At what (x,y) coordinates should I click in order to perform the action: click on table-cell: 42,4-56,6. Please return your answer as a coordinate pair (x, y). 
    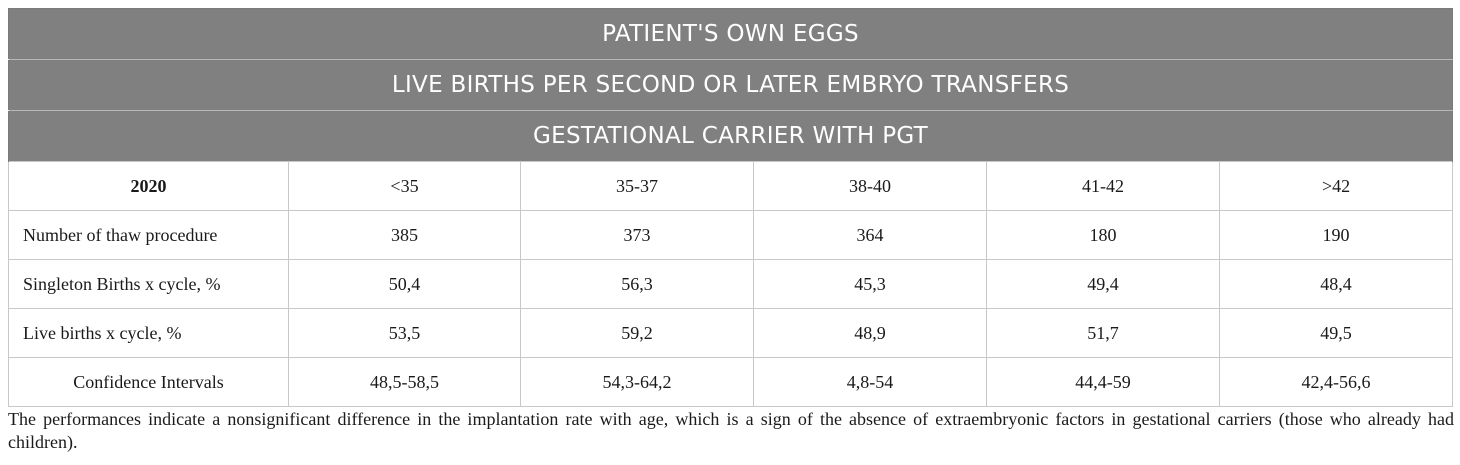
    Looking at the image, I should click on (1336, 382).